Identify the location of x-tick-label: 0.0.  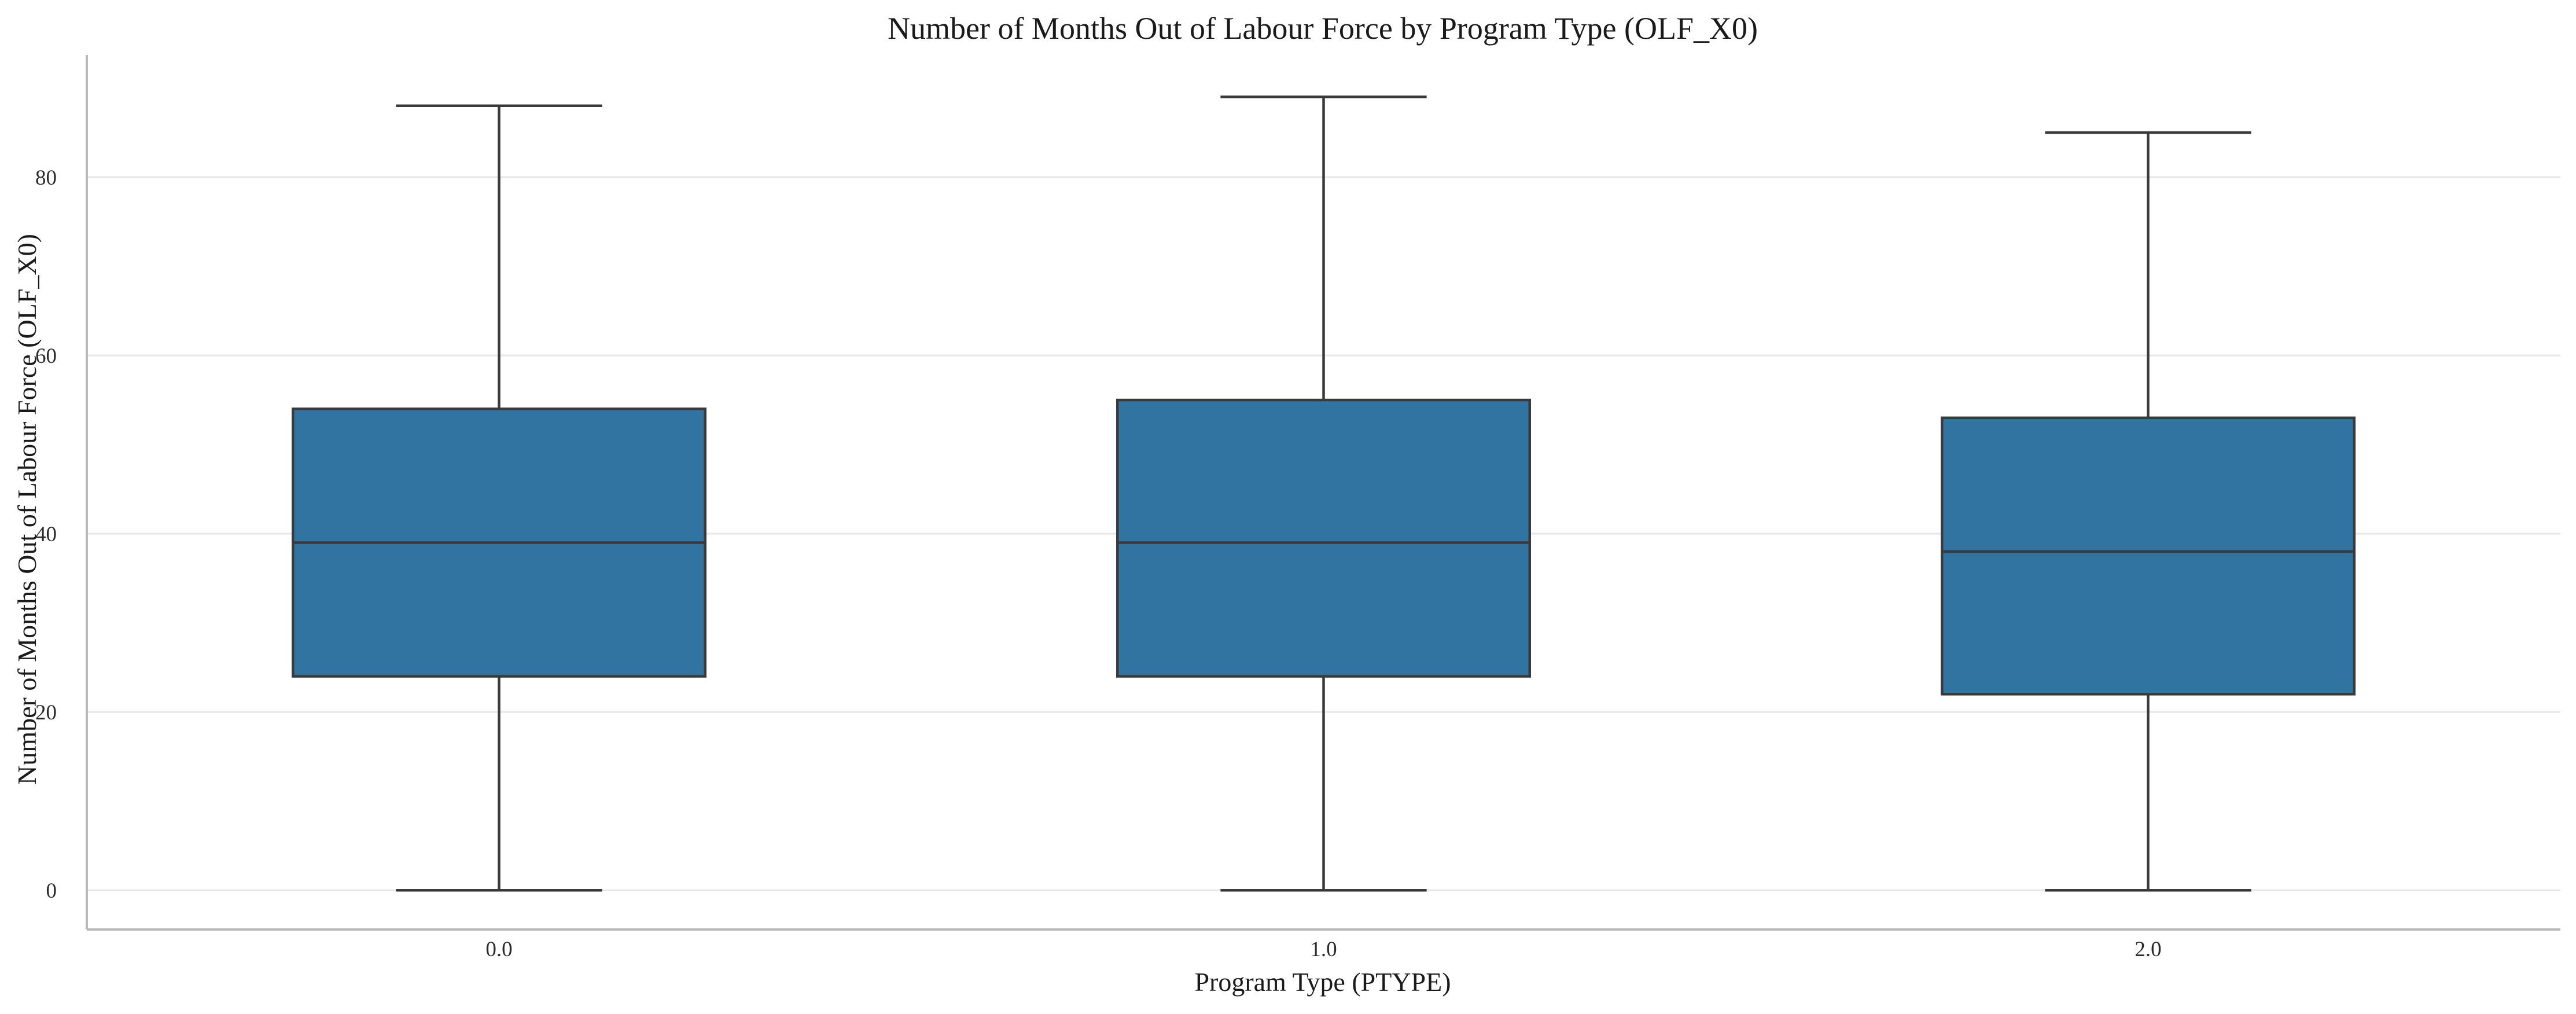
(498, 949).